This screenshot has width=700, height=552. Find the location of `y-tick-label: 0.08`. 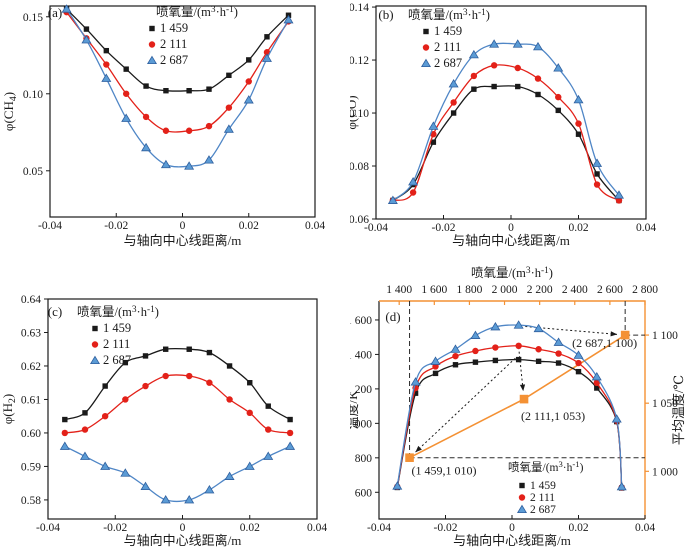

y-tick-label: 0.08 is located at coordinates (359, 167).